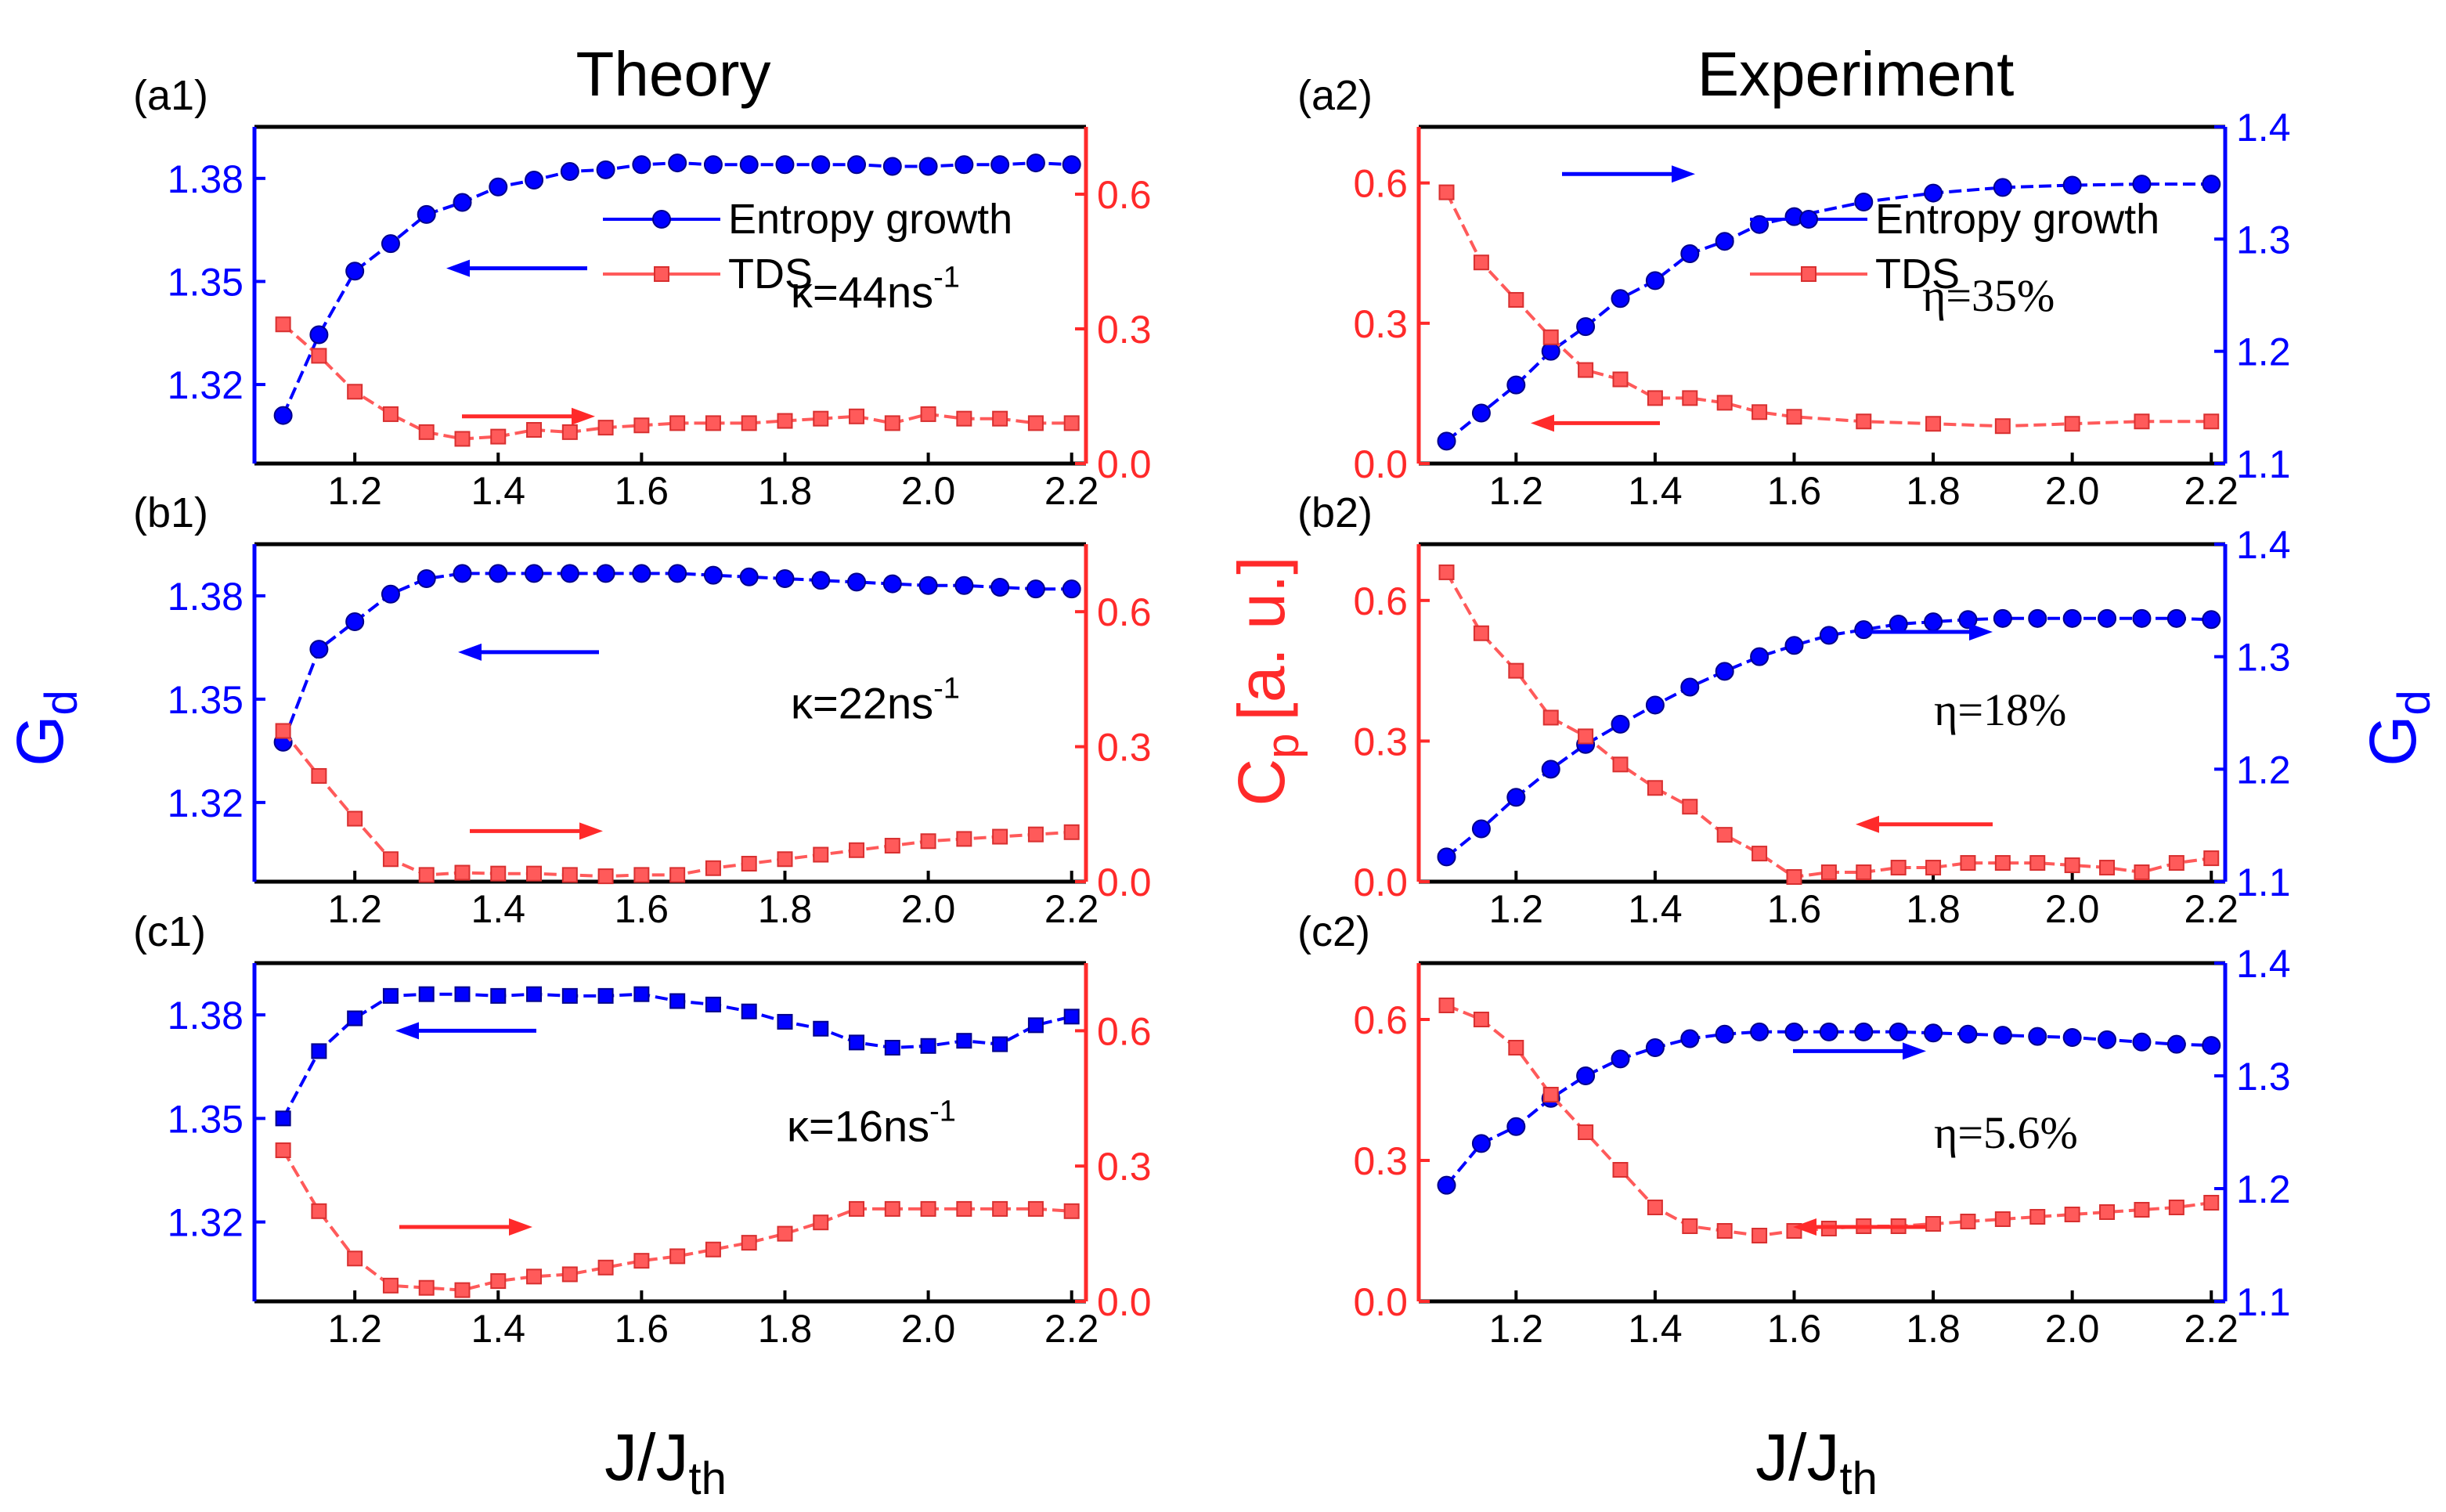 Image resolution: width=2446 pixels, height=1512 pixels. What do you see at coordinates (1516, 909) in the screenshot?
I see `x-tick-label-b2-0: 1.2` at bounding box center [1516, 909].